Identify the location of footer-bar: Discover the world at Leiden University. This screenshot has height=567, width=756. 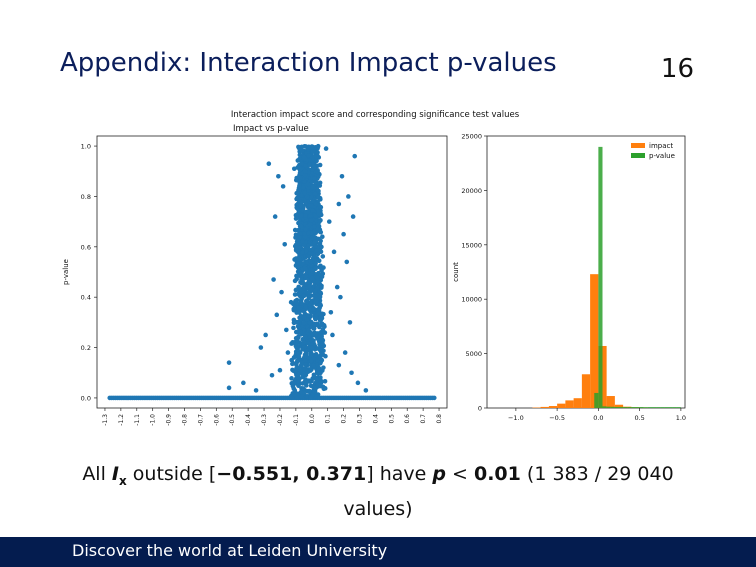
(378, 552).